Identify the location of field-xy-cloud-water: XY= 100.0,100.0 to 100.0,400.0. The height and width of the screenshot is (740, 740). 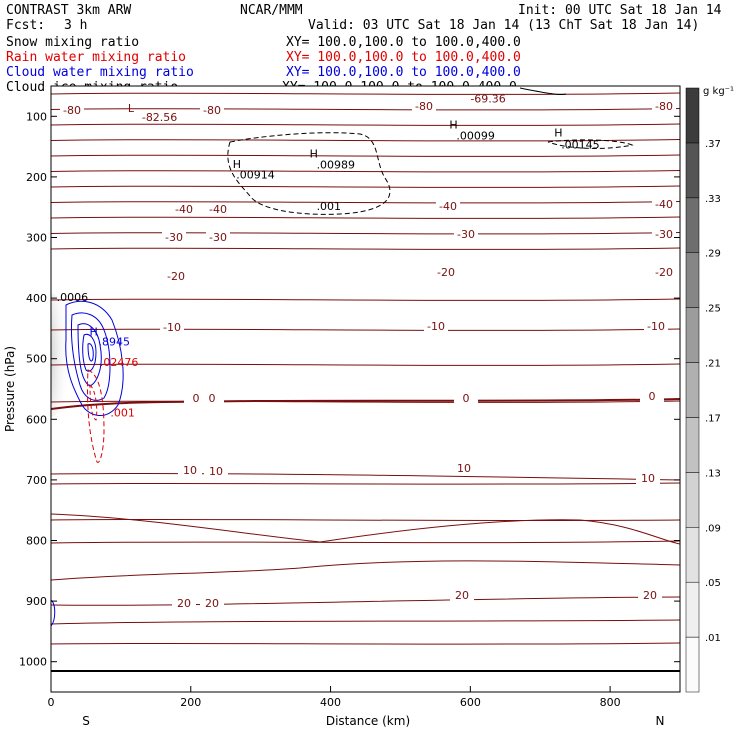
(403, 72).